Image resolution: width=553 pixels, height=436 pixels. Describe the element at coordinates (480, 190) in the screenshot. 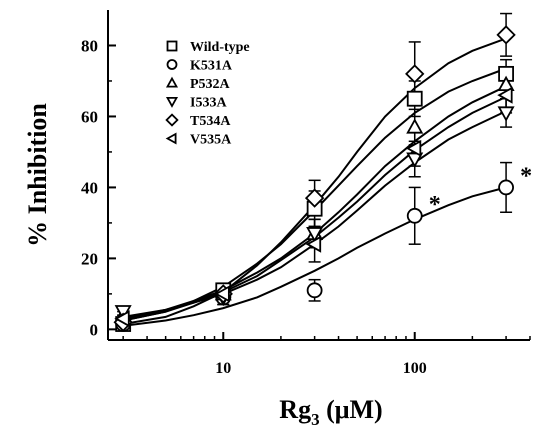

I see `annotations: **` at that location.